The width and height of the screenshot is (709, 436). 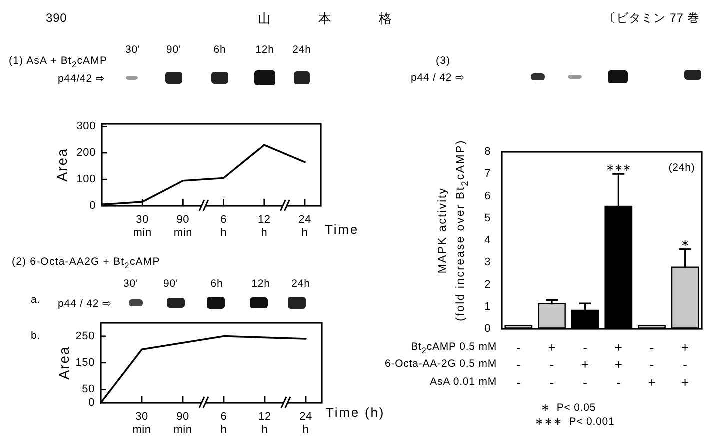 What do you see at coordinates (685, 243) in the screenshot?
I see `annotation: ∗` at bounding box center [685, 243].